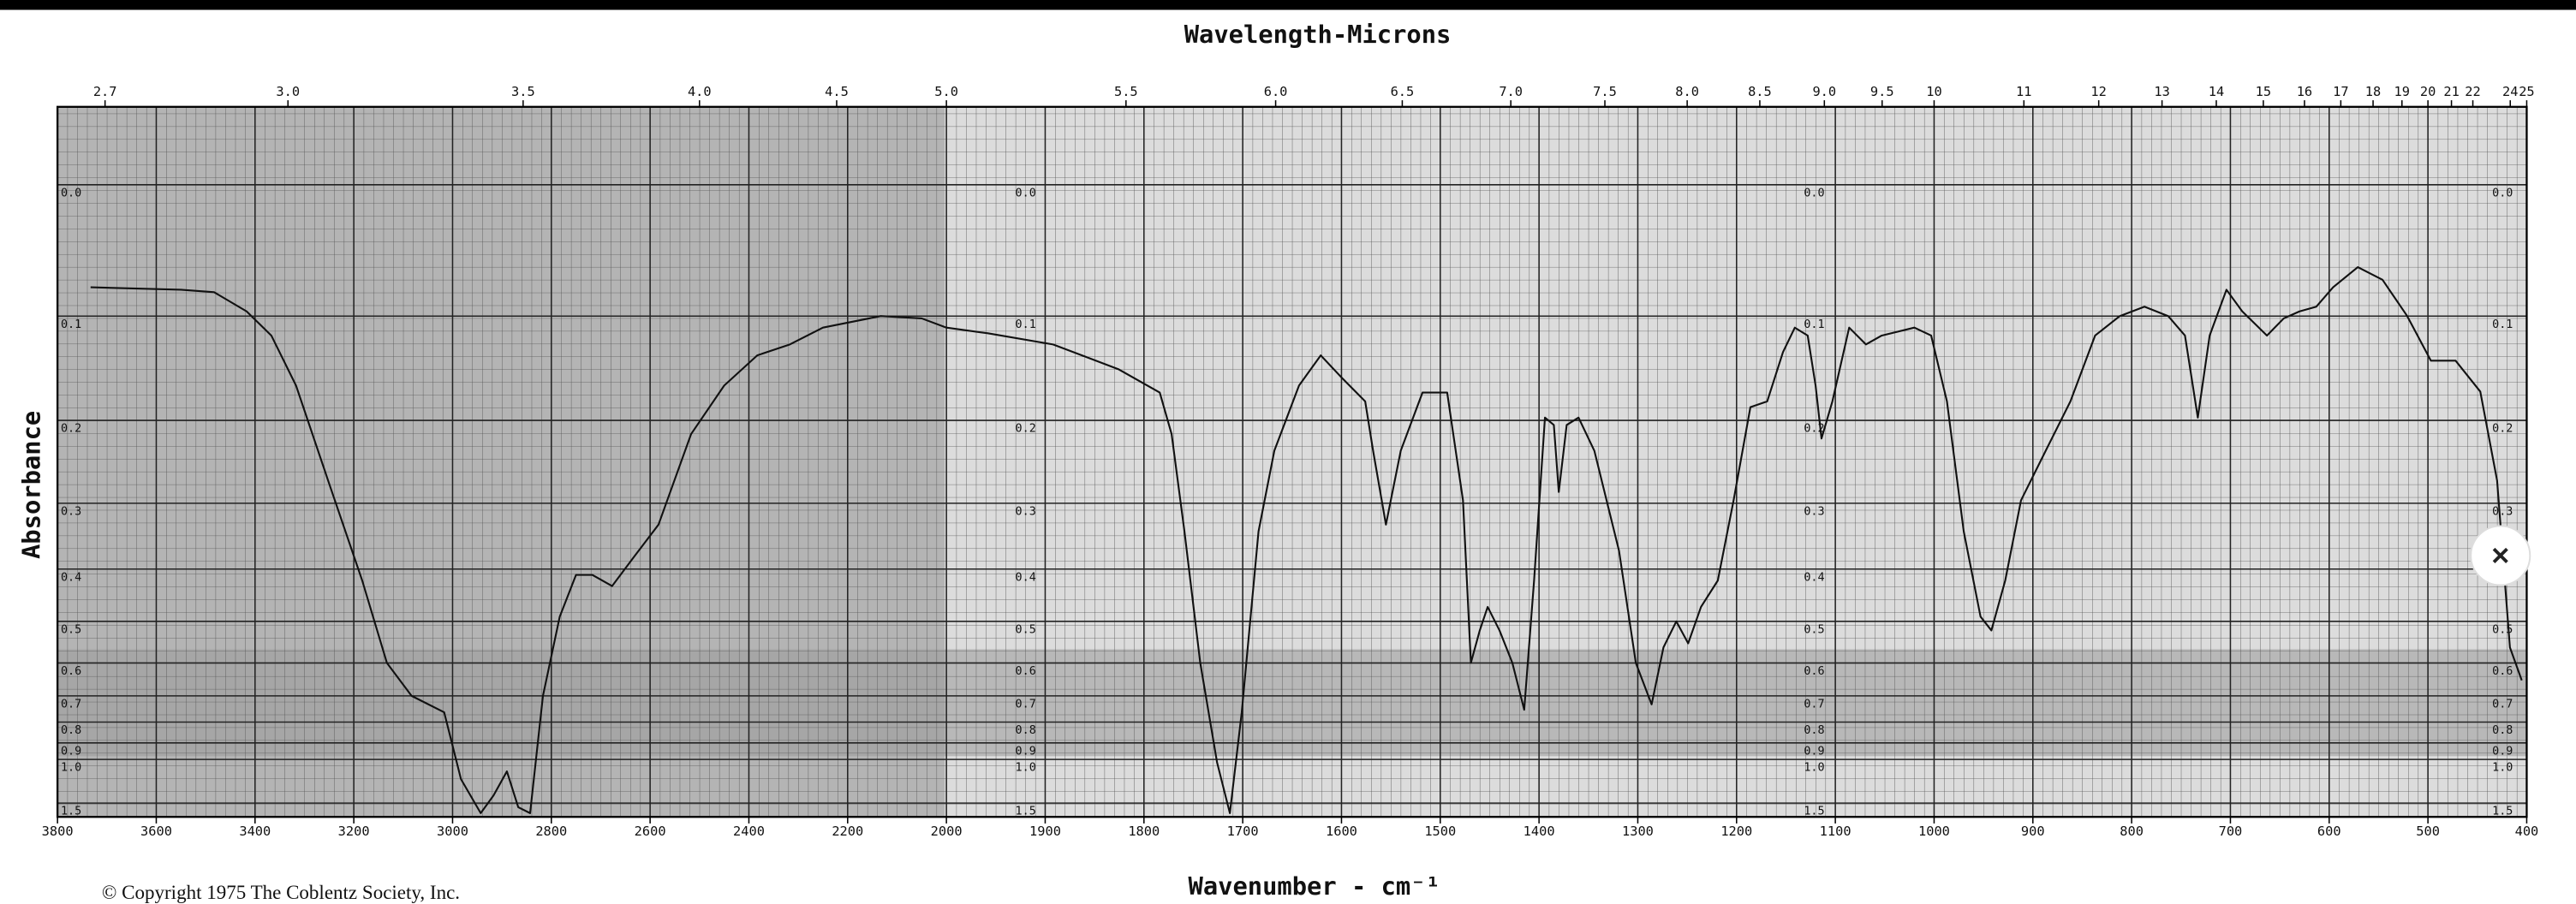  Describe the element at coordinates (2510, 91) in the screenshot. I see `x2-tick-label: 24` at that location.